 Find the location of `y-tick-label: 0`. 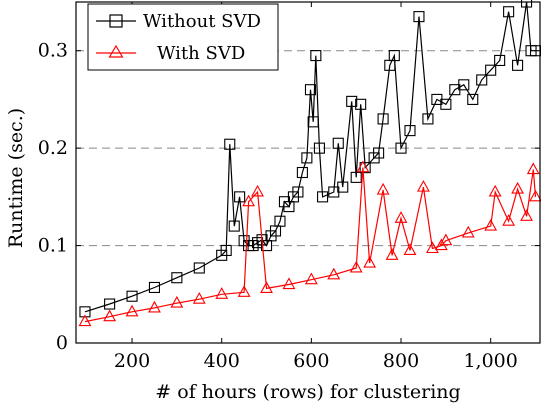

y-tick-label: 0 is located at coordinates (62, 343).